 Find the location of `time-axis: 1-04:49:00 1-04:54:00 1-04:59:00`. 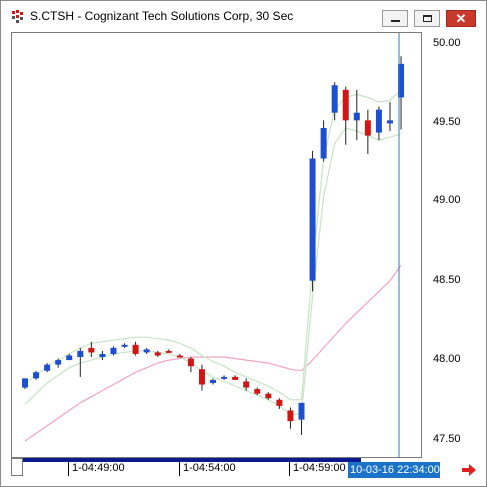

time-axis: 1-04:49:00 1-04:54:00 1-04:59:00 is located at coordinates (216, 469).